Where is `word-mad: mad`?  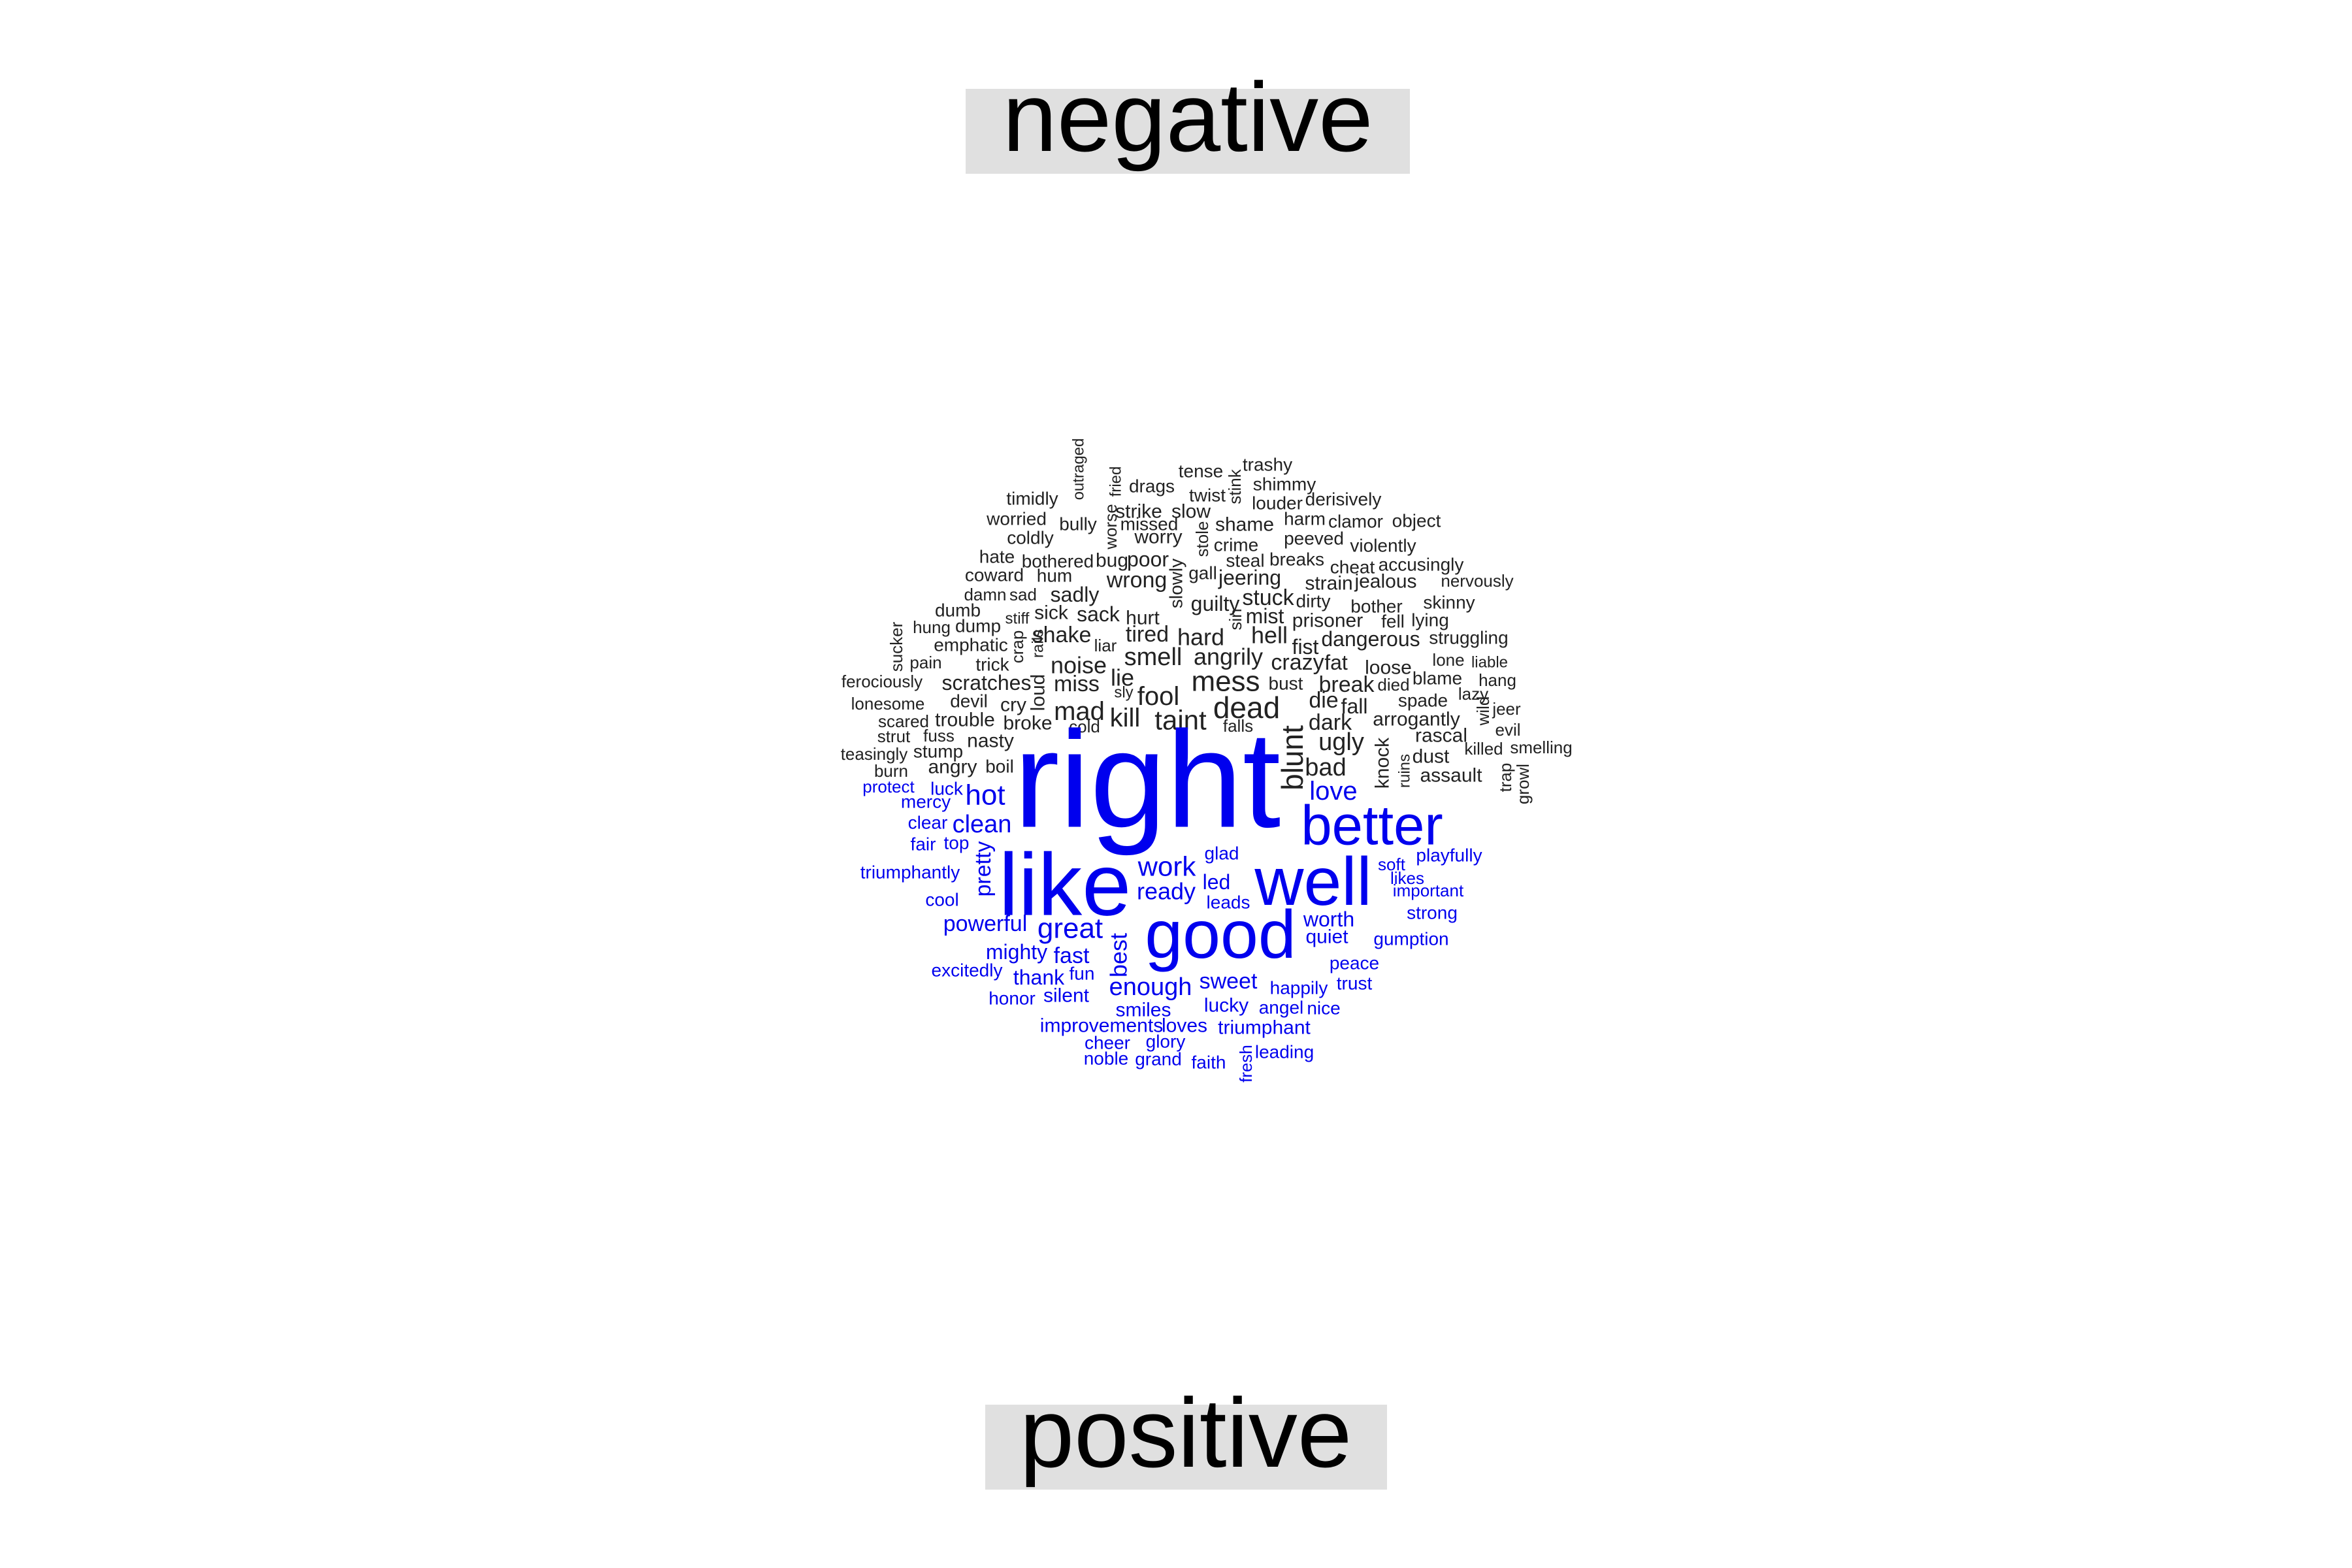
word-mad: mad is located at coordinates (1079, 711).